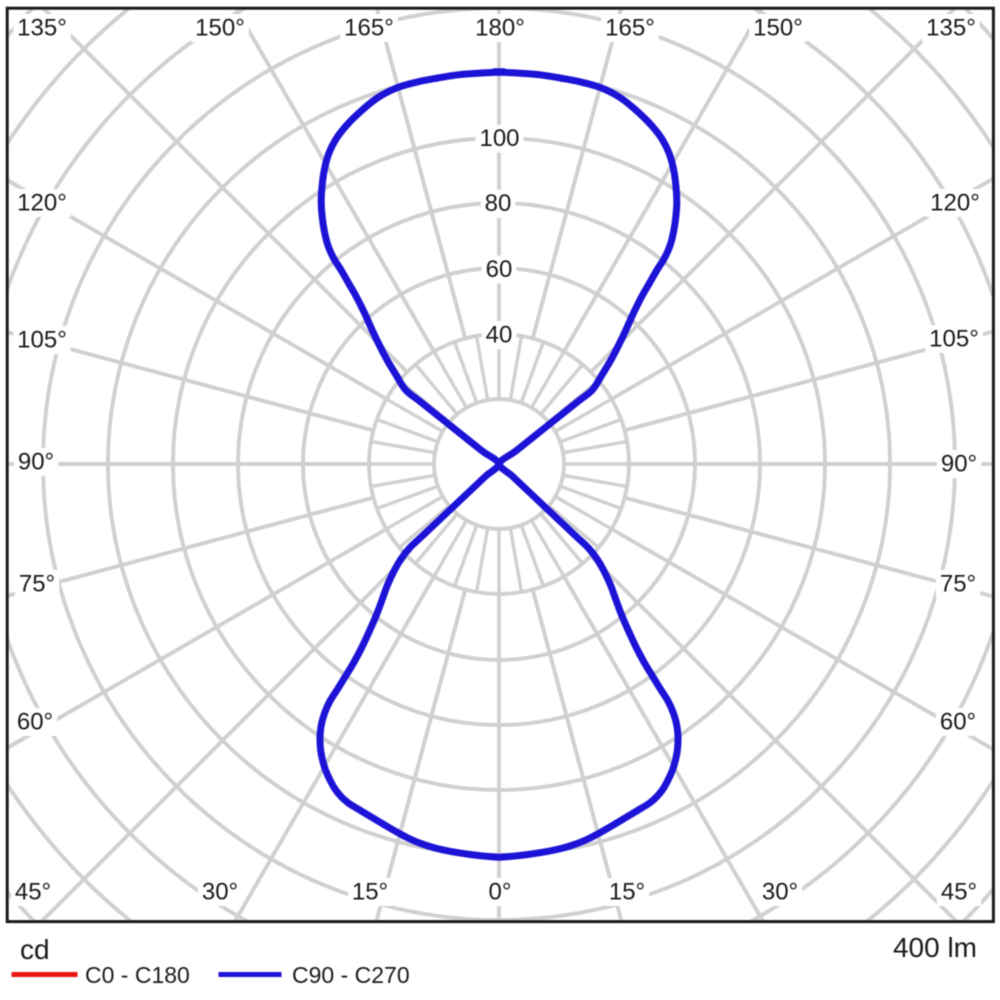 The width and height of the screenshot is (1000, 1000). I want to click on svg-text: 40, so click(499, 335).